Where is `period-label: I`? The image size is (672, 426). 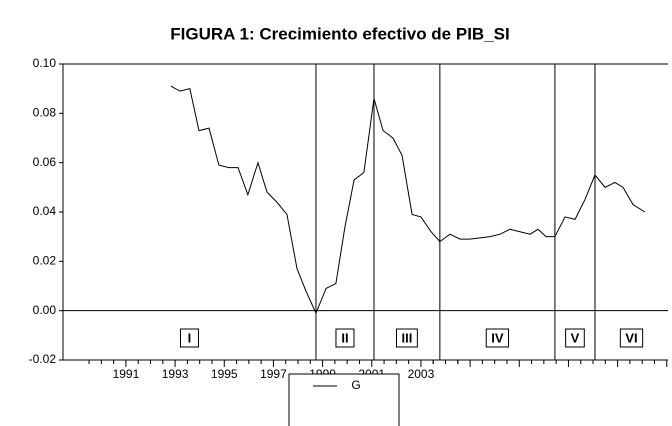 period-label: I is located at coordinates (190, 337).